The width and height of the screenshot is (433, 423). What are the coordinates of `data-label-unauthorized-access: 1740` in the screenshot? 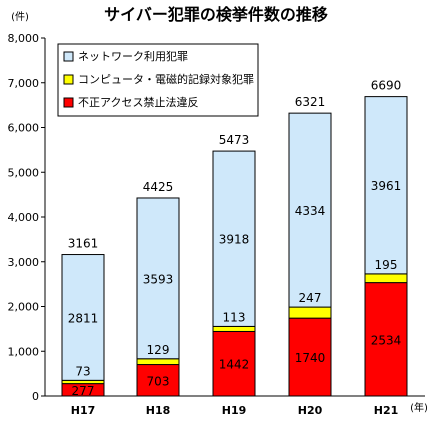 It's located at (310, 358).